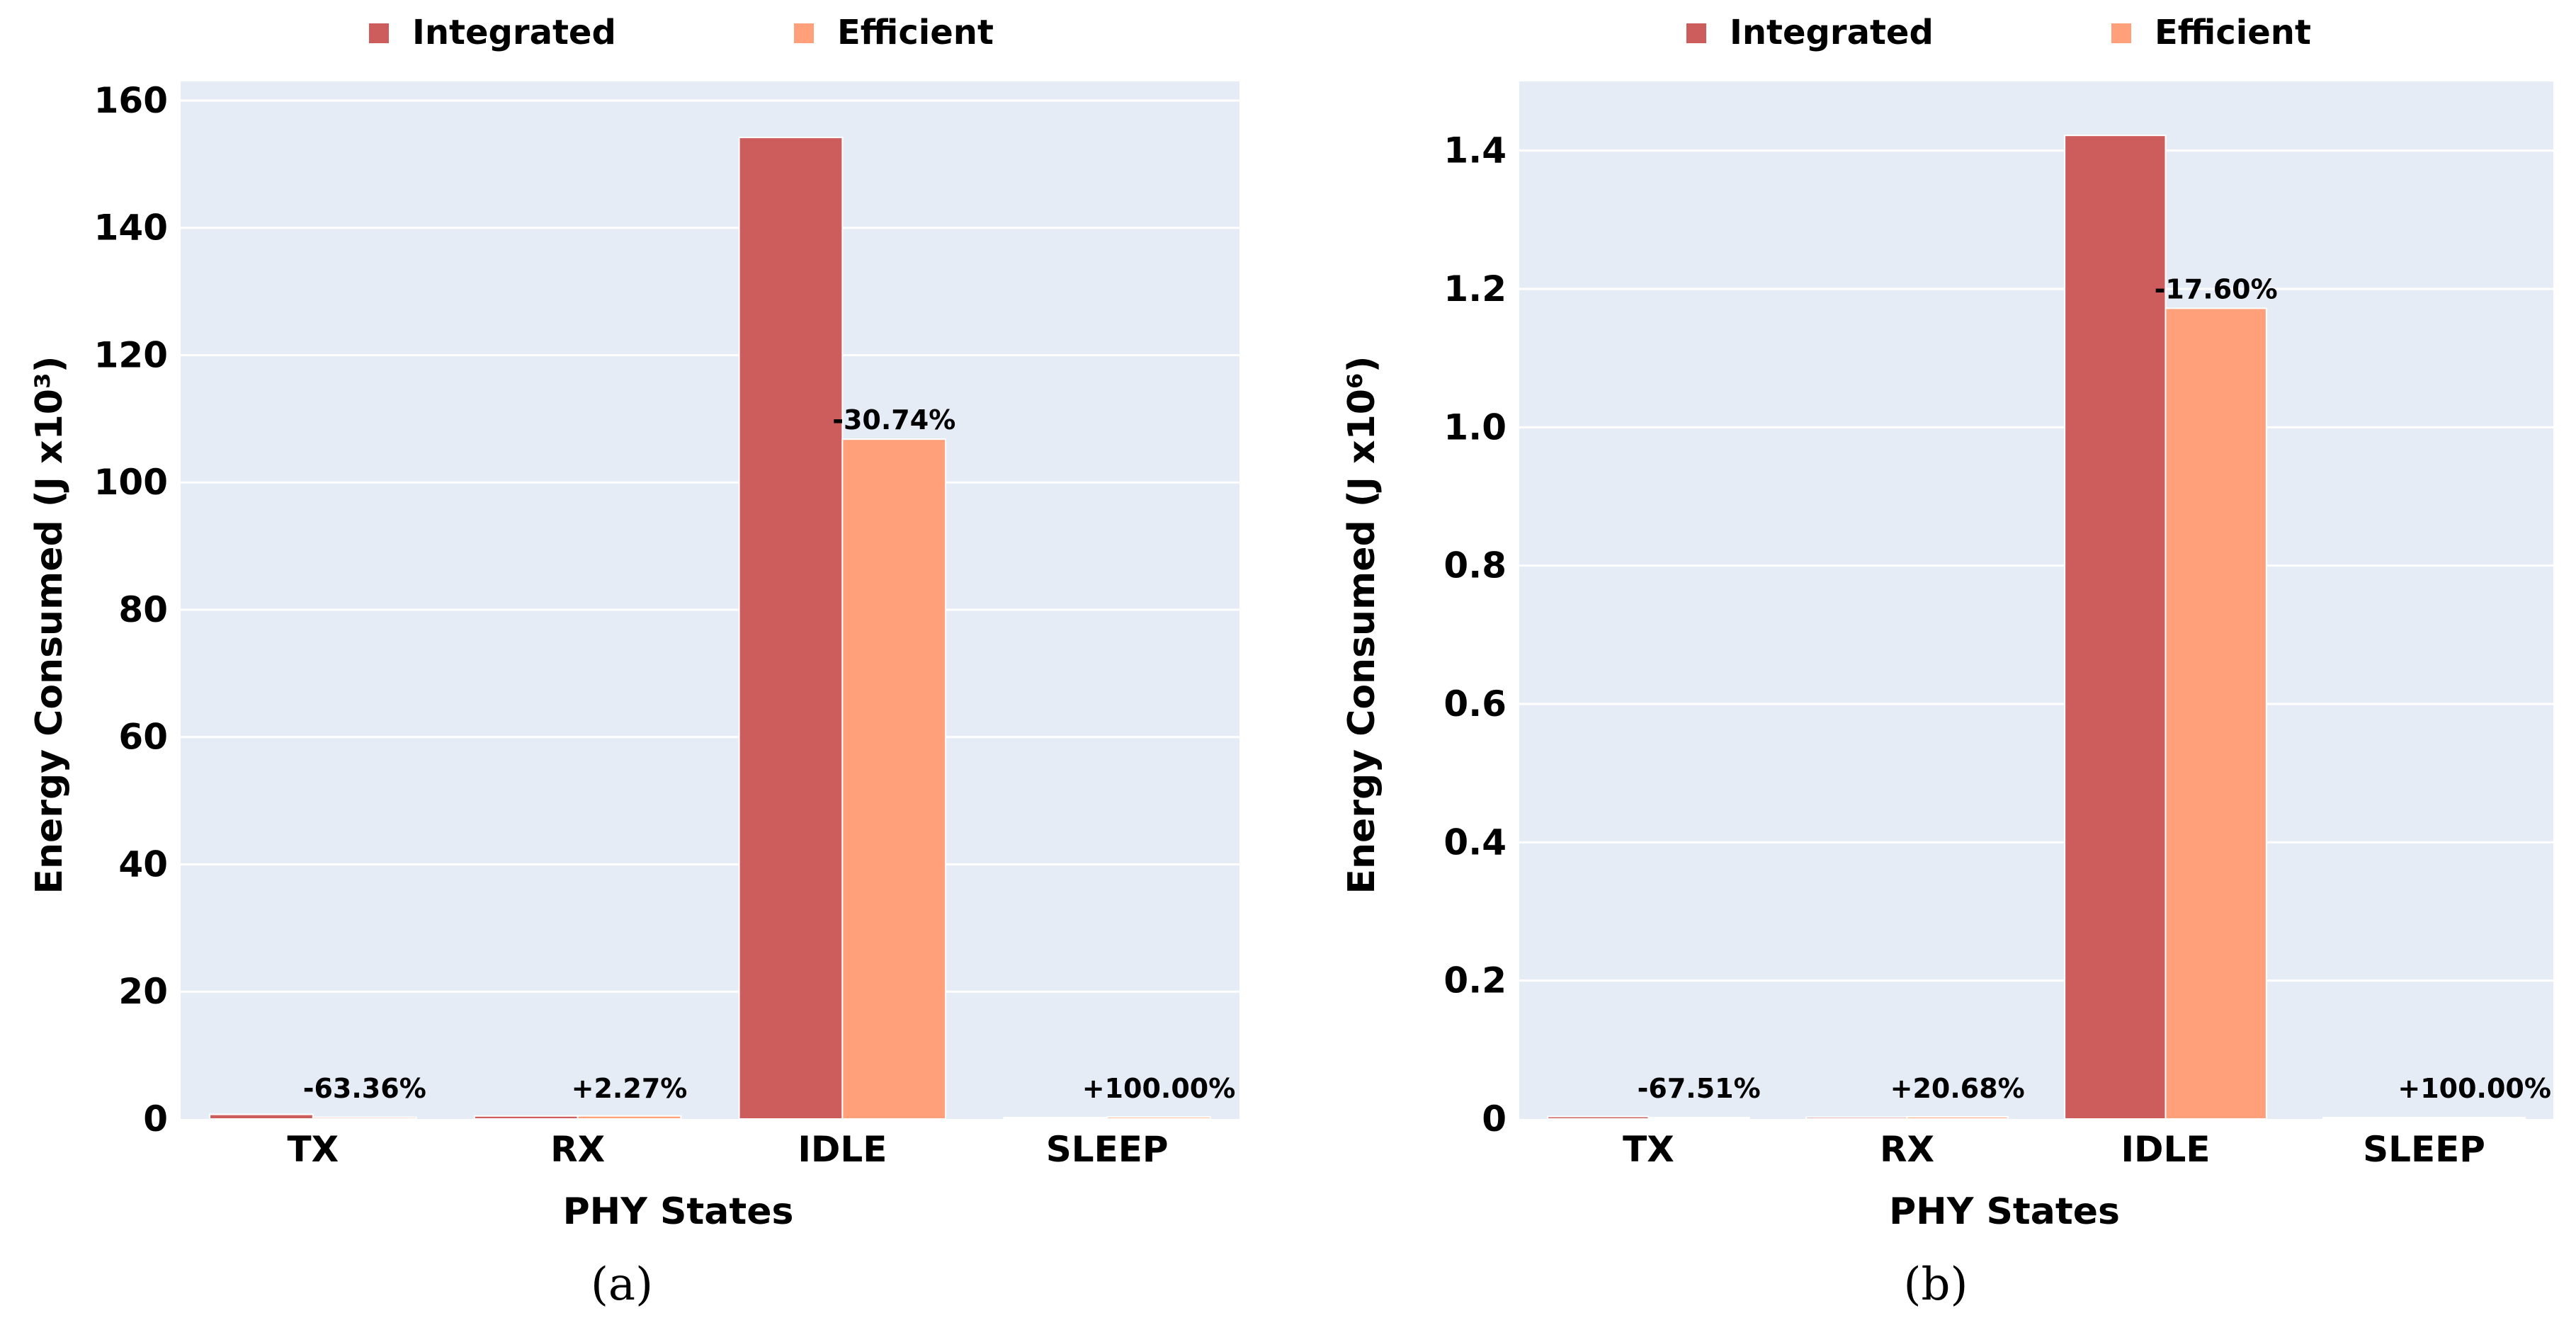 The width and height of the screenshot is (2576, 1330). Describe the element at coordinates (1957, 1088) in the screenshot. I see `bar-percentage-label: +20.68%` at that location.